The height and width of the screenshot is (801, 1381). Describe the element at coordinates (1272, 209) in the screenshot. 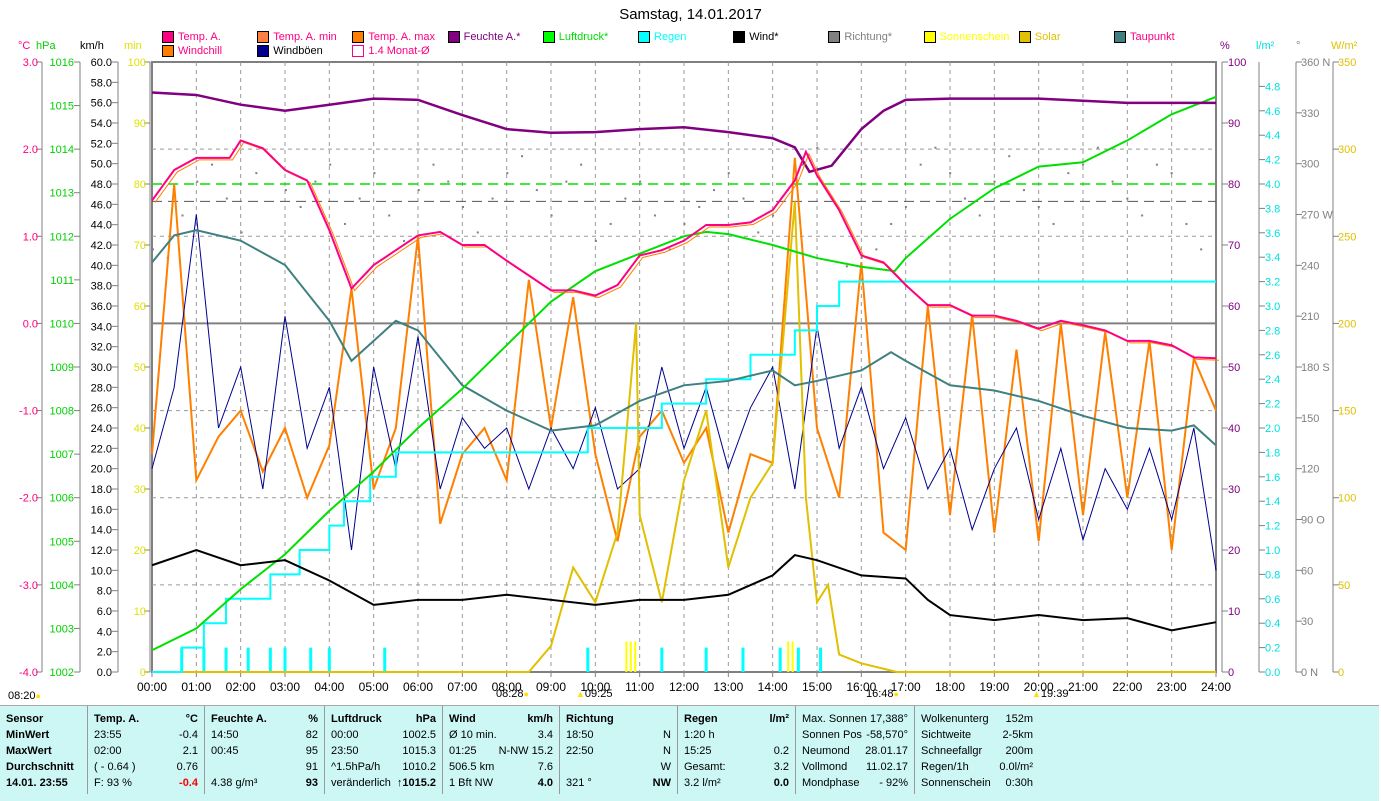

I see `rain-axis-label: 3.8` at that location.